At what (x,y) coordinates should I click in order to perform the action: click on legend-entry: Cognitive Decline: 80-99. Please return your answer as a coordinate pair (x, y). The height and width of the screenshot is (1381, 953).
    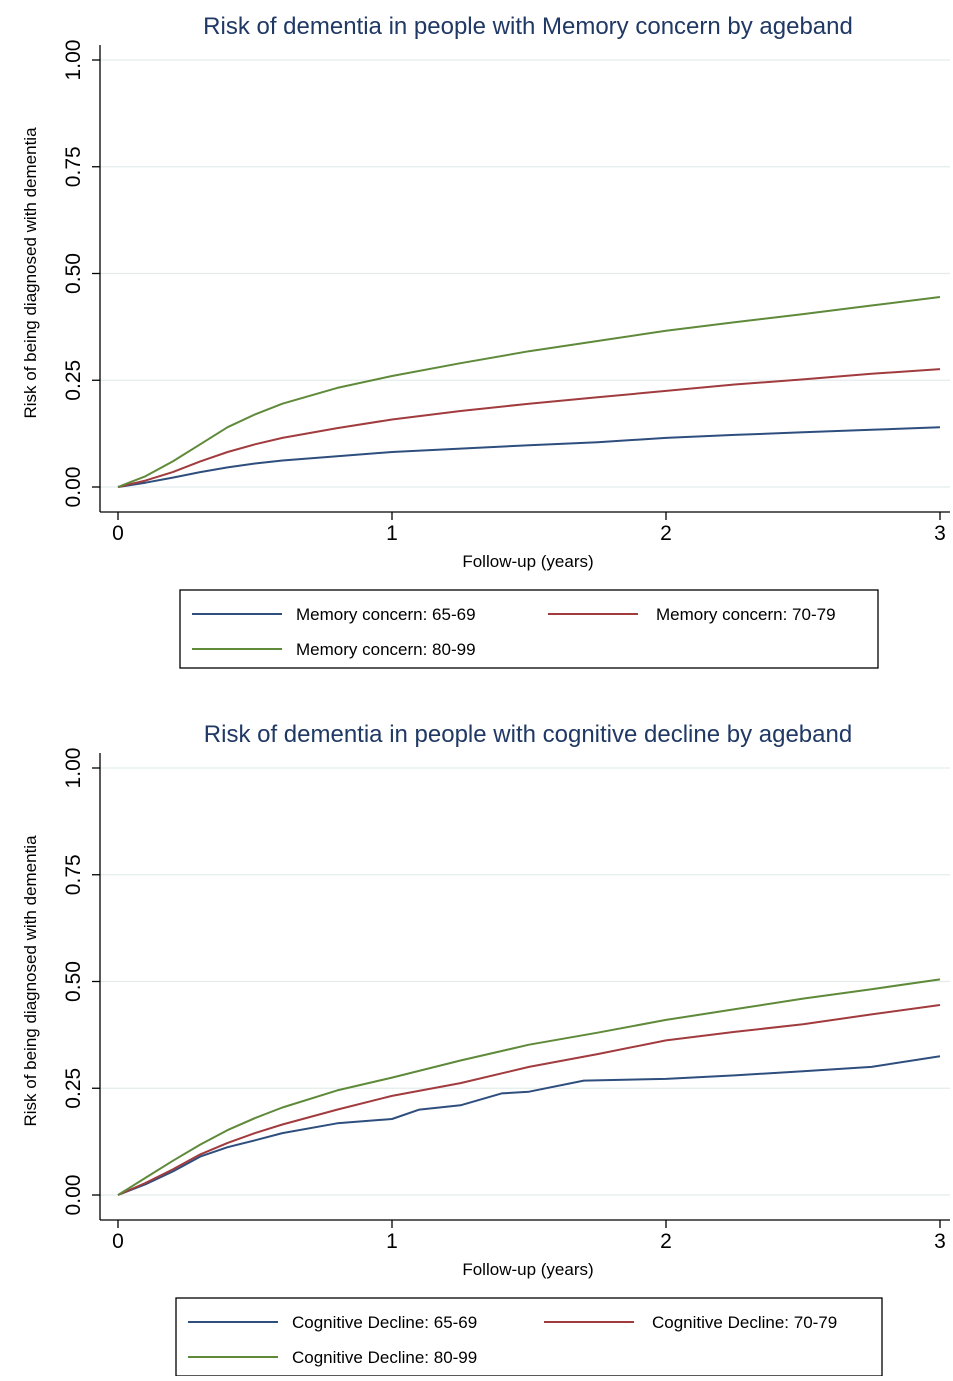
    Looking at the image, I should click on (384, 1357).